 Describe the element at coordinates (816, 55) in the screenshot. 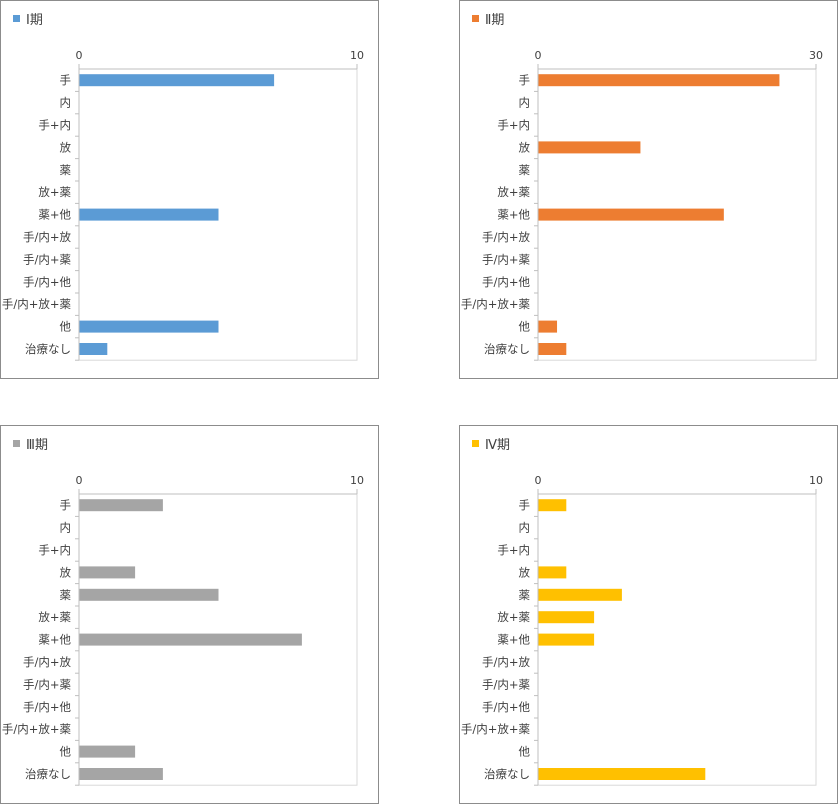

I see `x-tick-label: 30` at that location.